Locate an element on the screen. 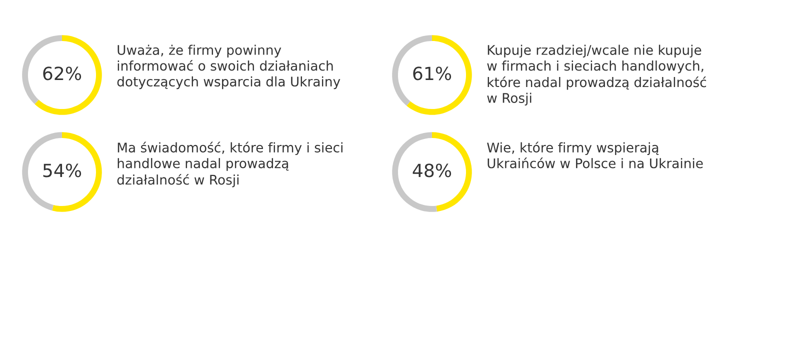 This screenshot has height=350, width=800. text: Wie, które firmy wspierają Ukraińców w Polsce i na Ukrainie is located at coordinates (595, 155).